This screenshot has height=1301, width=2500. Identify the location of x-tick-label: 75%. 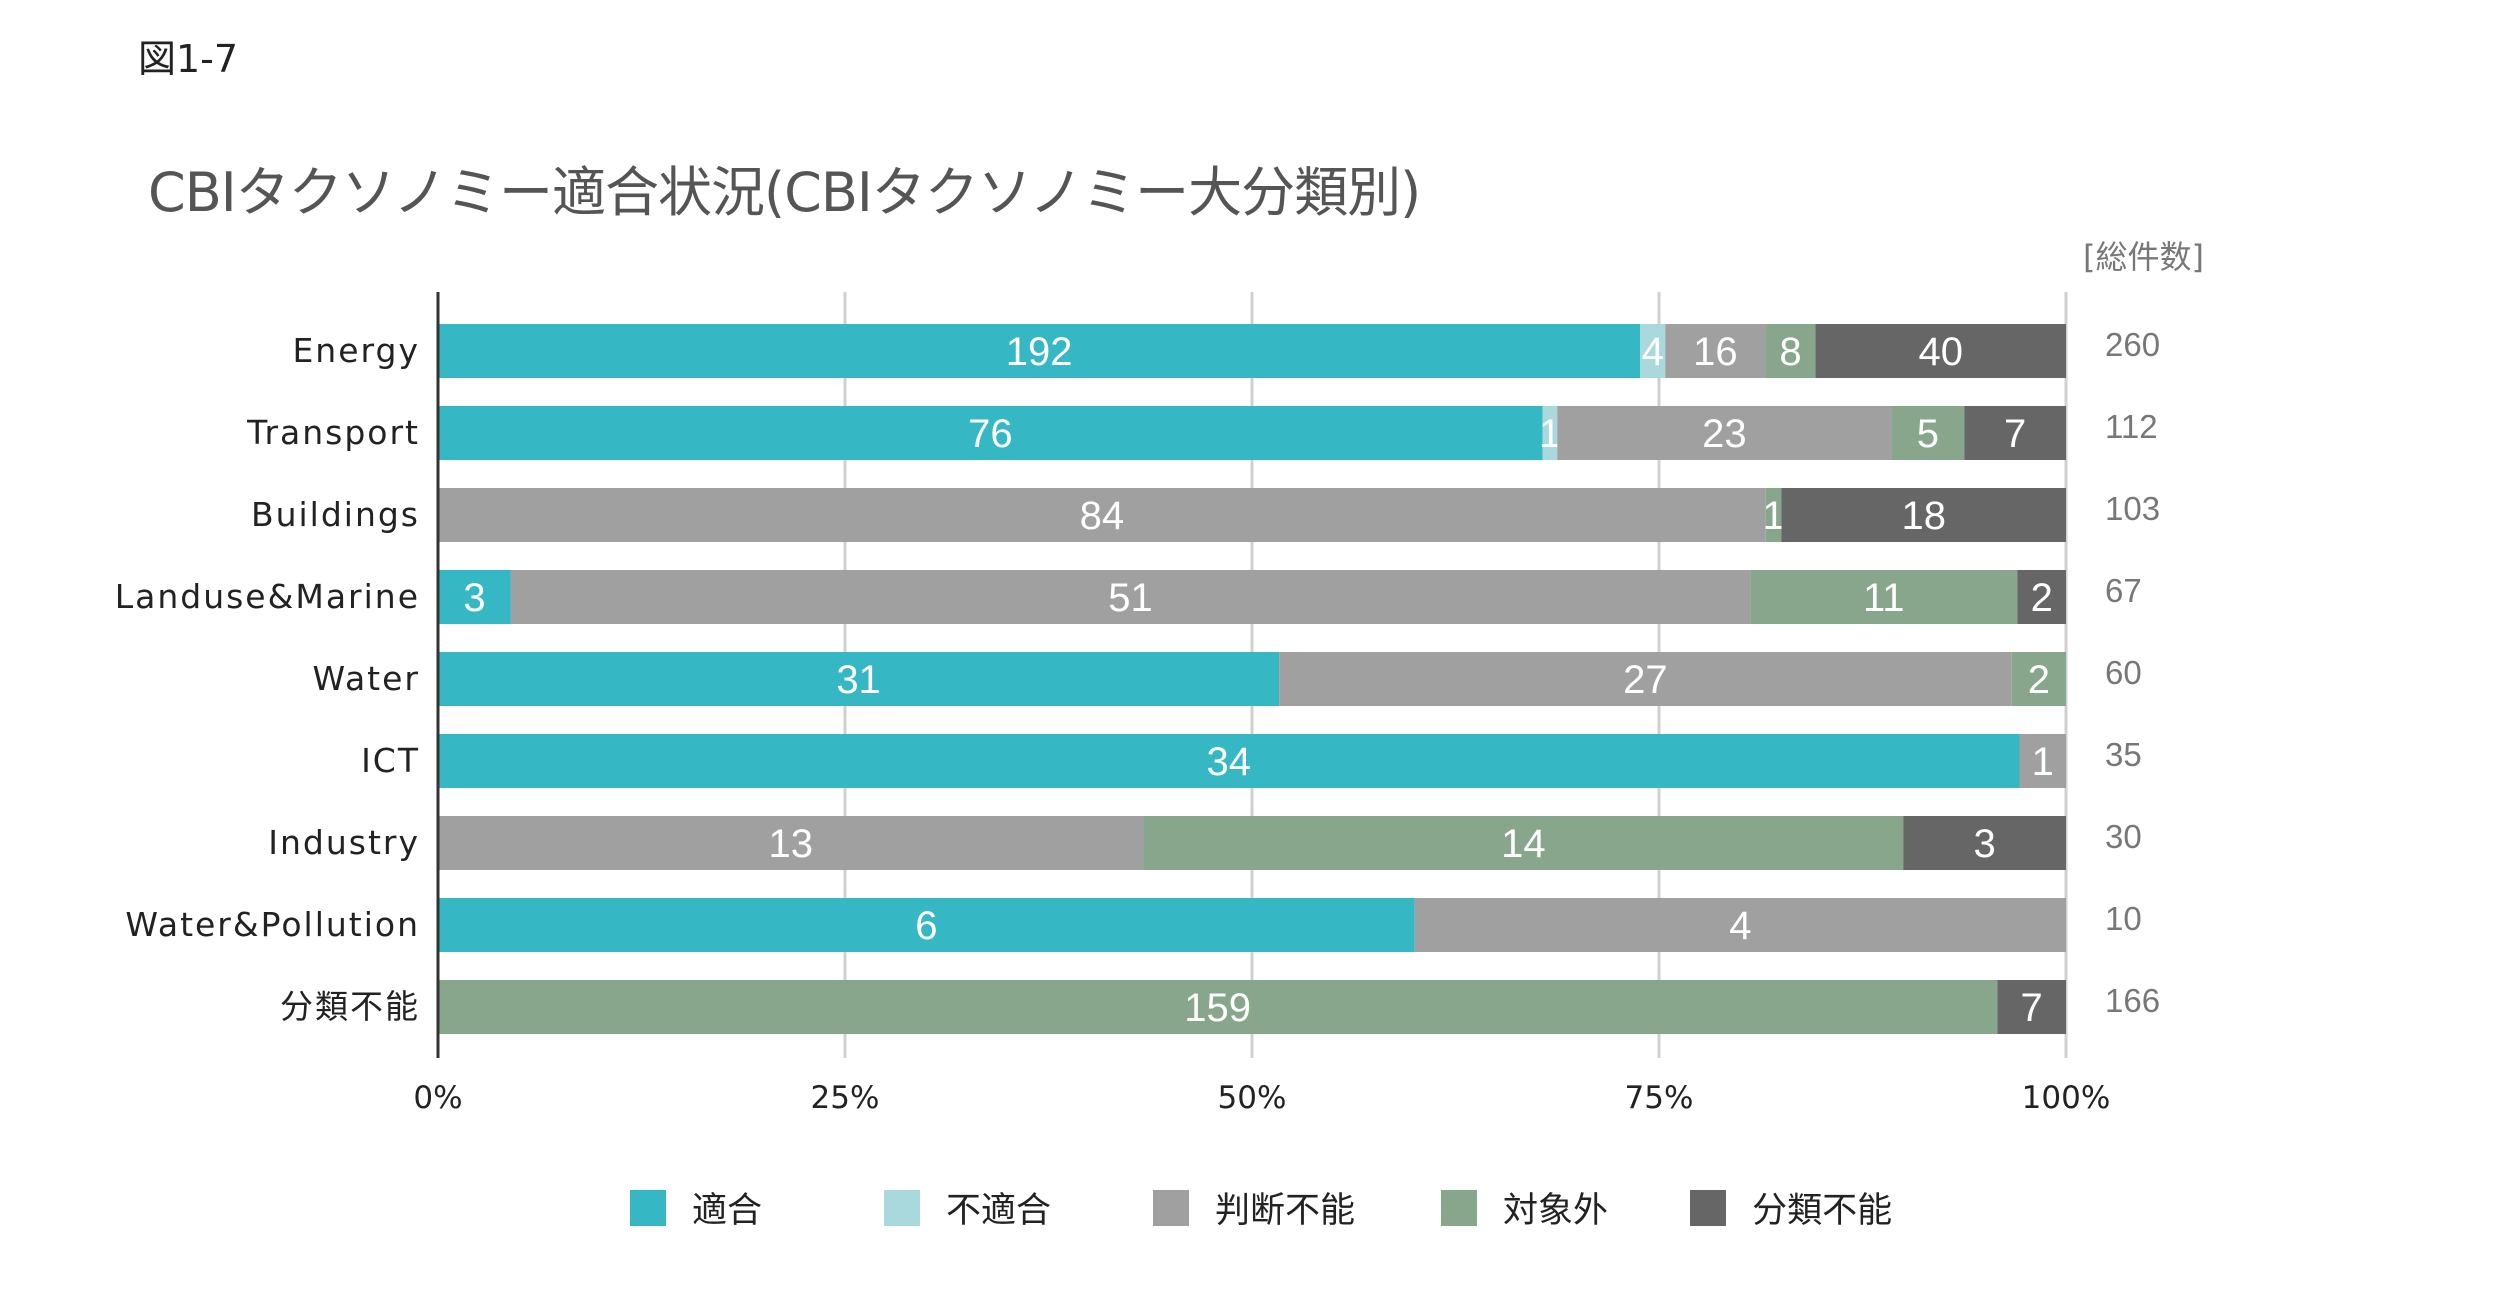
(1659, 1098).